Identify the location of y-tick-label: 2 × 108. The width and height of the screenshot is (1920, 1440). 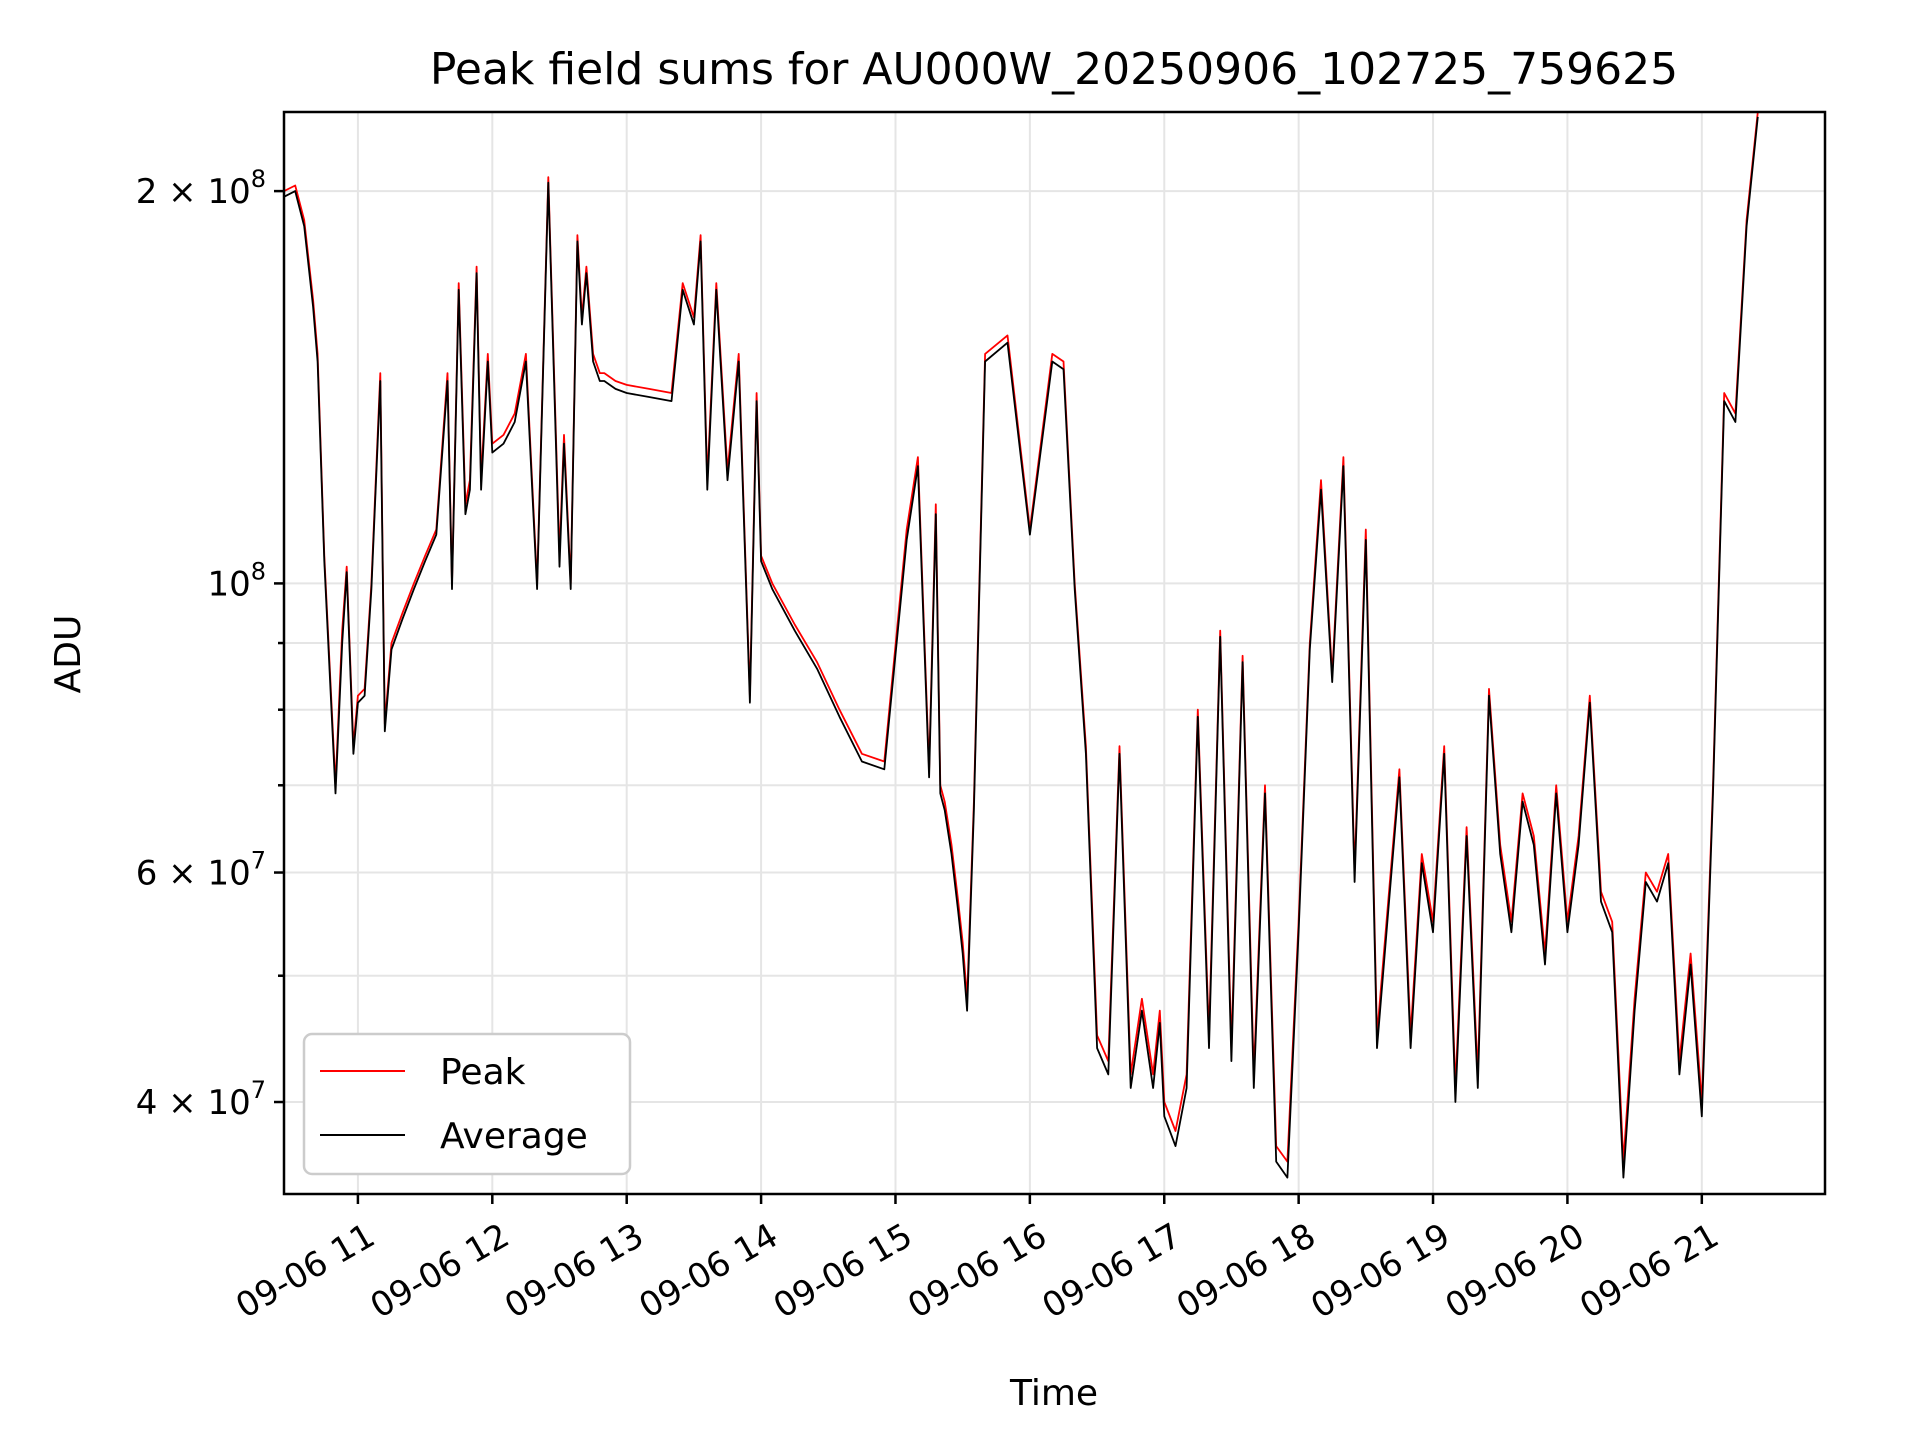
(201, 188).